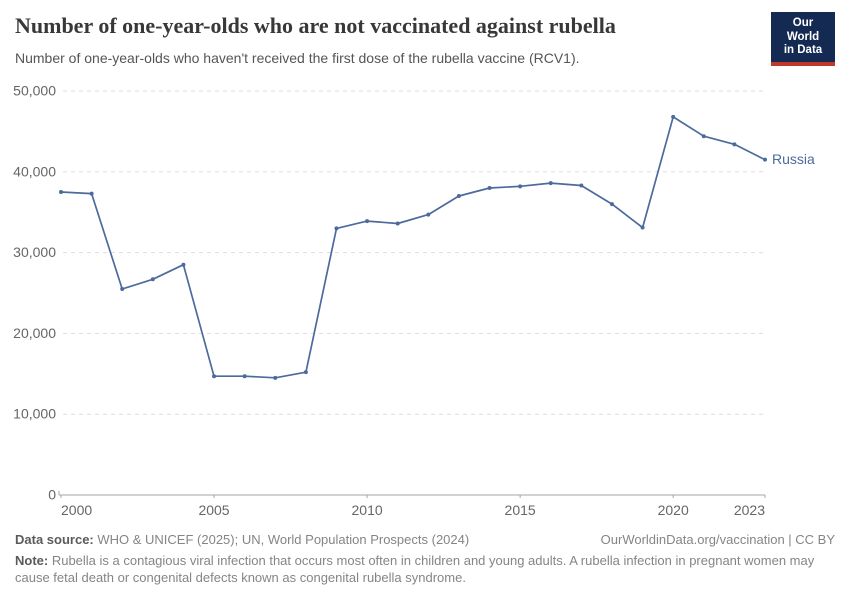  I want to click on y-axis-tick-label: 30,000, so click(34, 252).